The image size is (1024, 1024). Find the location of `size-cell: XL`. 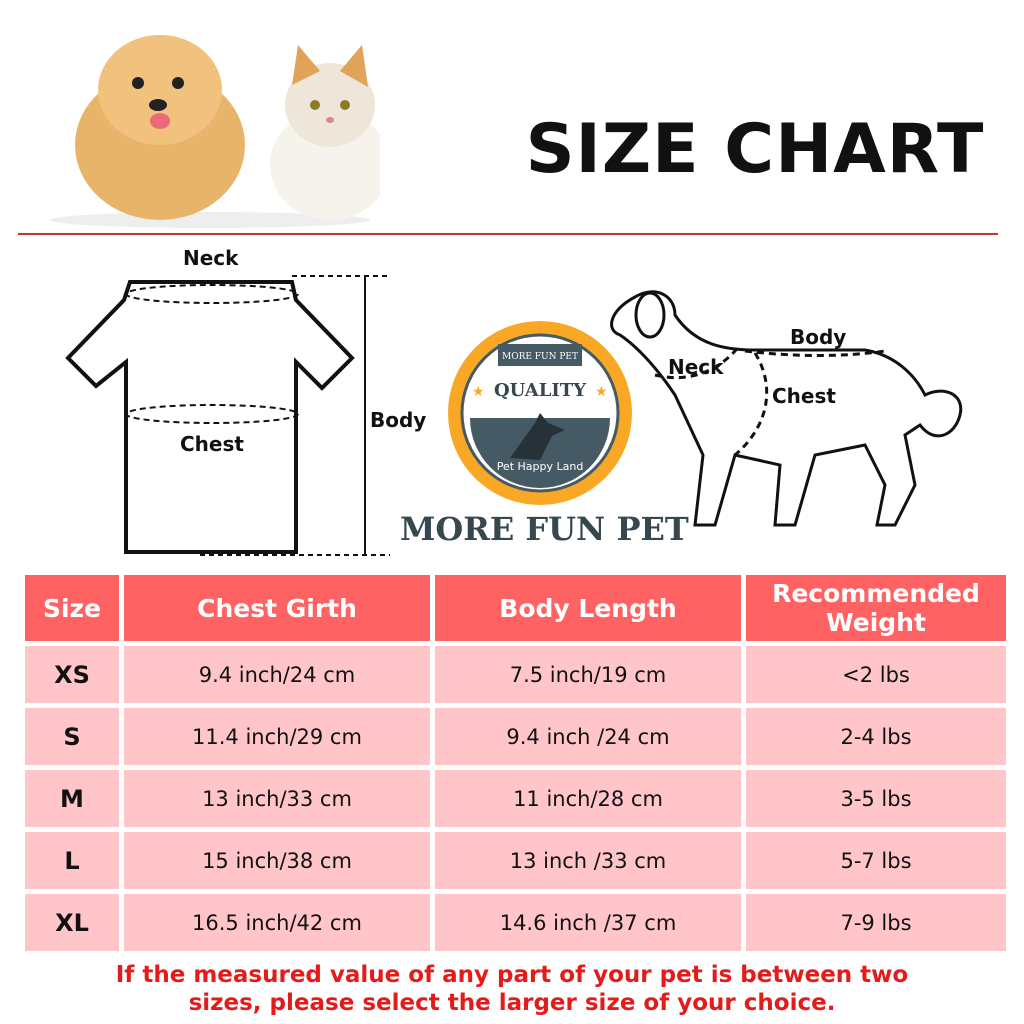

size-cell: XL is located at coordinates (72, 922).